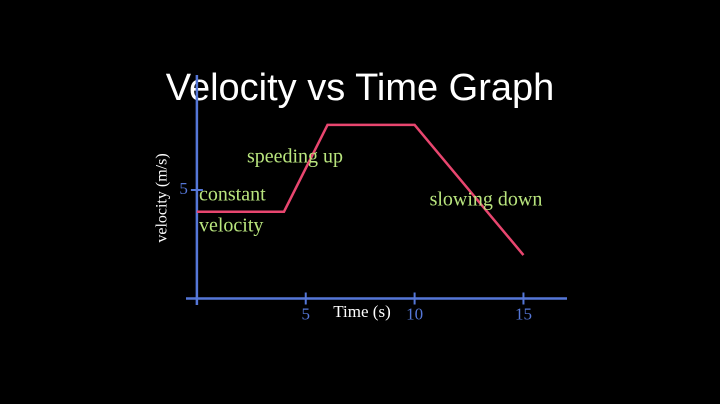  What do you see at coordinates (305, 313) in the screenshot?
I see `x-tick-label: 5` at bounding box center [305, 313].